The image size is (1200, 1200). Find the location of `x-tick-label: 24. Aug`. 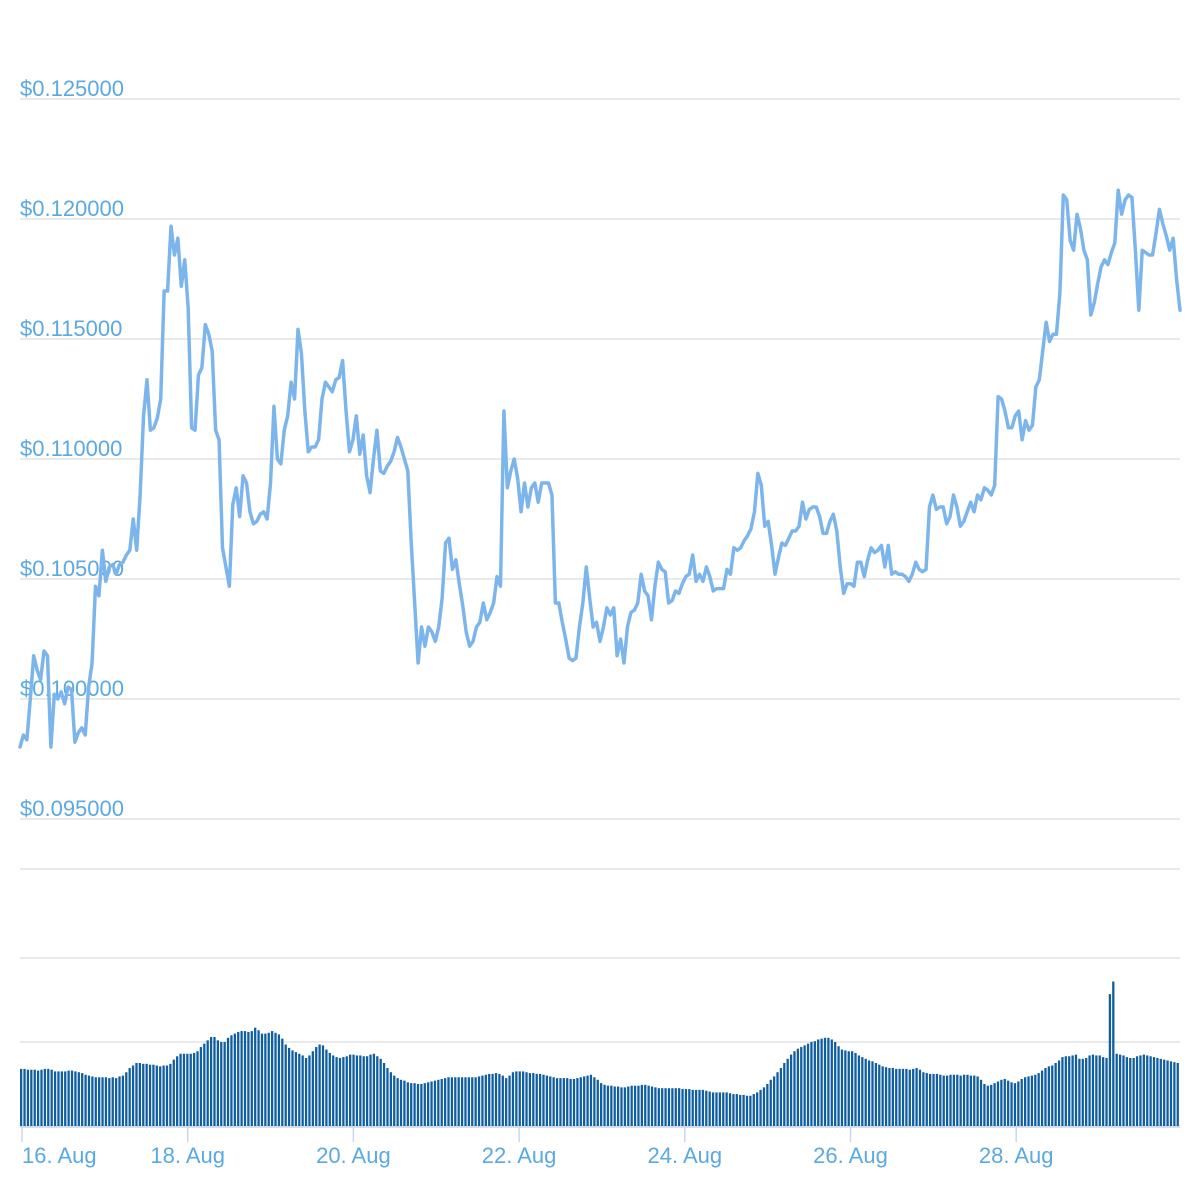

x-tick-label: 24. Aug is located at coordinates (684, 1155).